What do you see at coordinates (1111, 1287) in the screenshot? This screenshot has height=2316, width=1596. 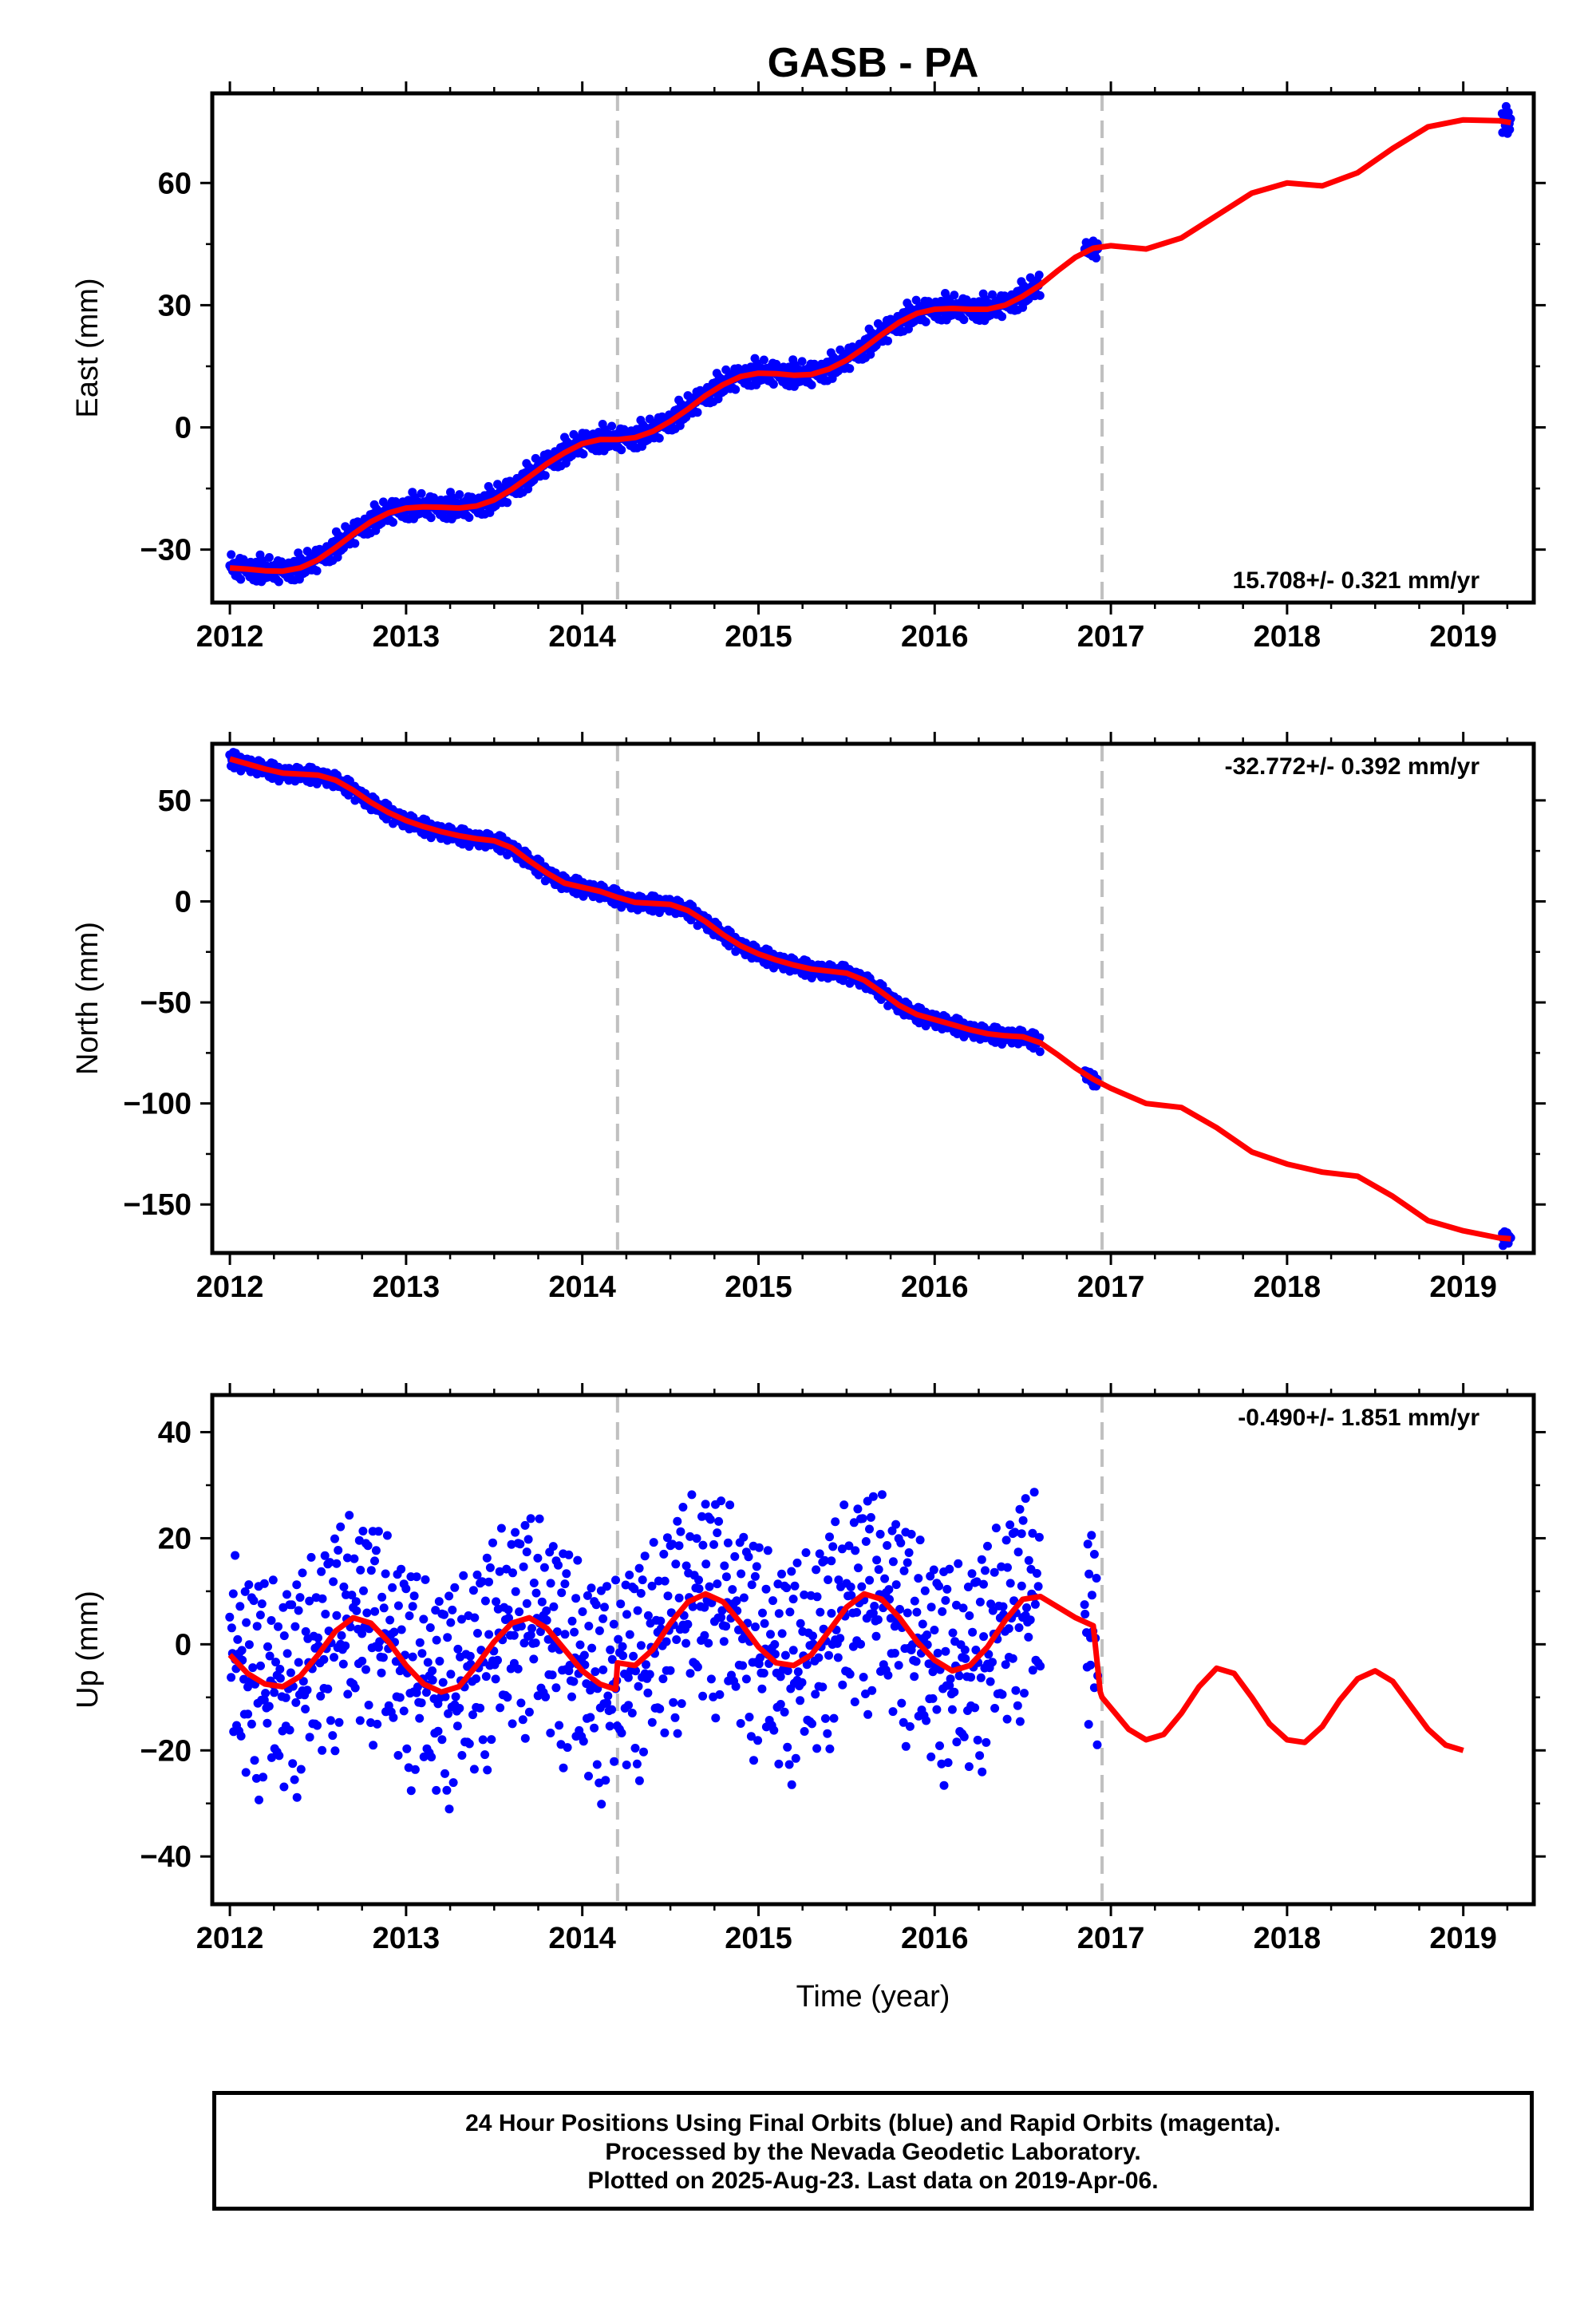 I see `x-tick-label: 2017` at bounding box center [1111, 1287].